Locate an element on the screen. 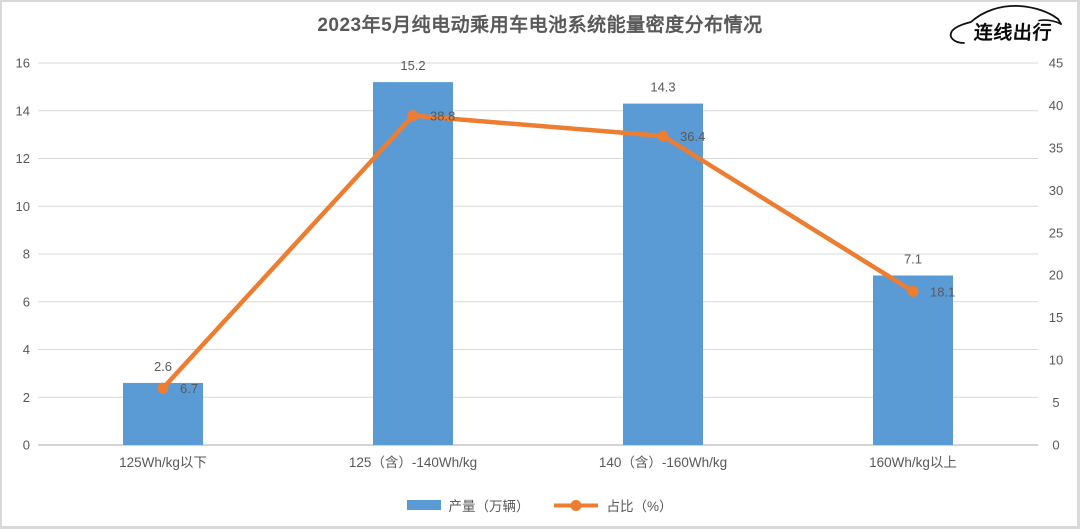  left-axis-tick-label: 12 is located at coordinates (23, 158).